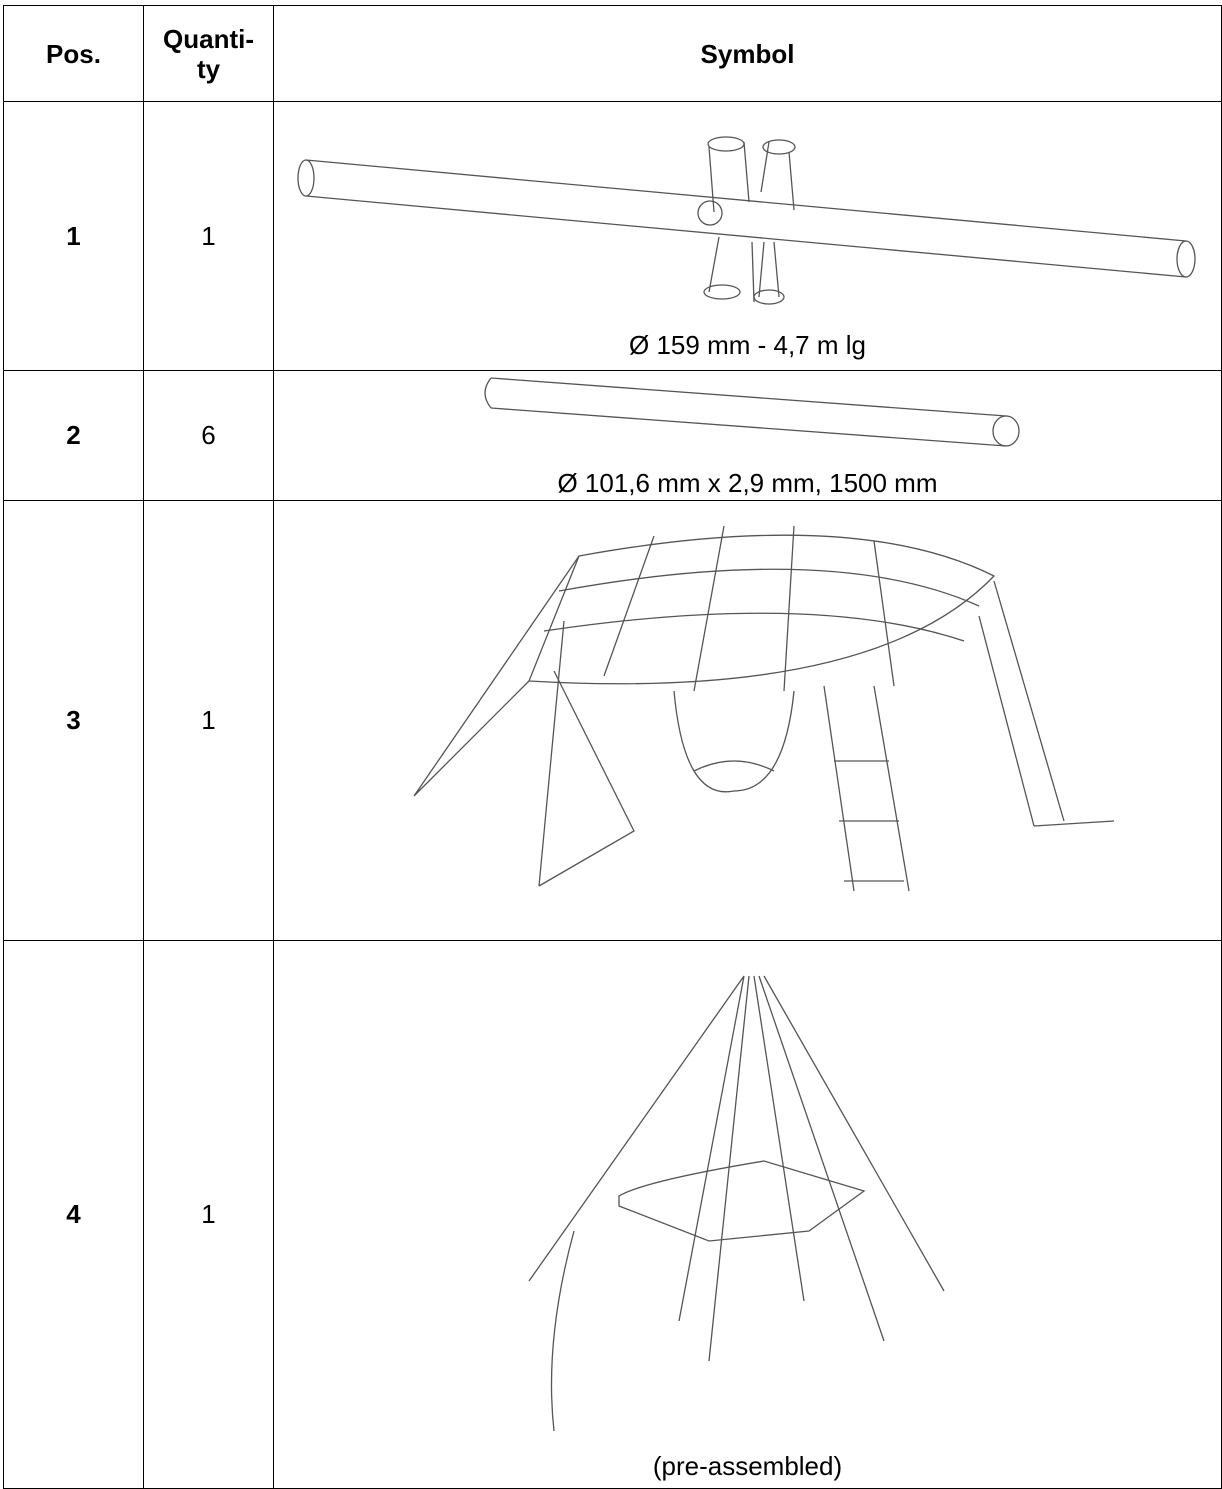  I want to click on header-cell: Pos., so click(73, 53).